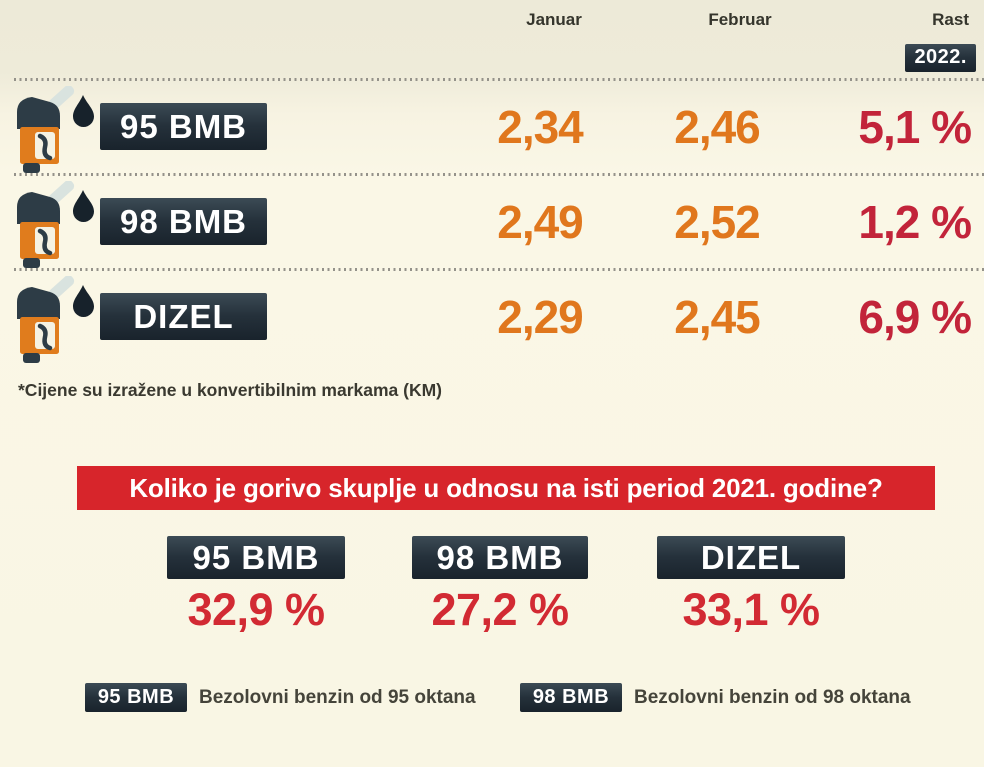 This screenshot has height=767, width=984. I want to click on column-header-rast: Rast, so click(950, 19).